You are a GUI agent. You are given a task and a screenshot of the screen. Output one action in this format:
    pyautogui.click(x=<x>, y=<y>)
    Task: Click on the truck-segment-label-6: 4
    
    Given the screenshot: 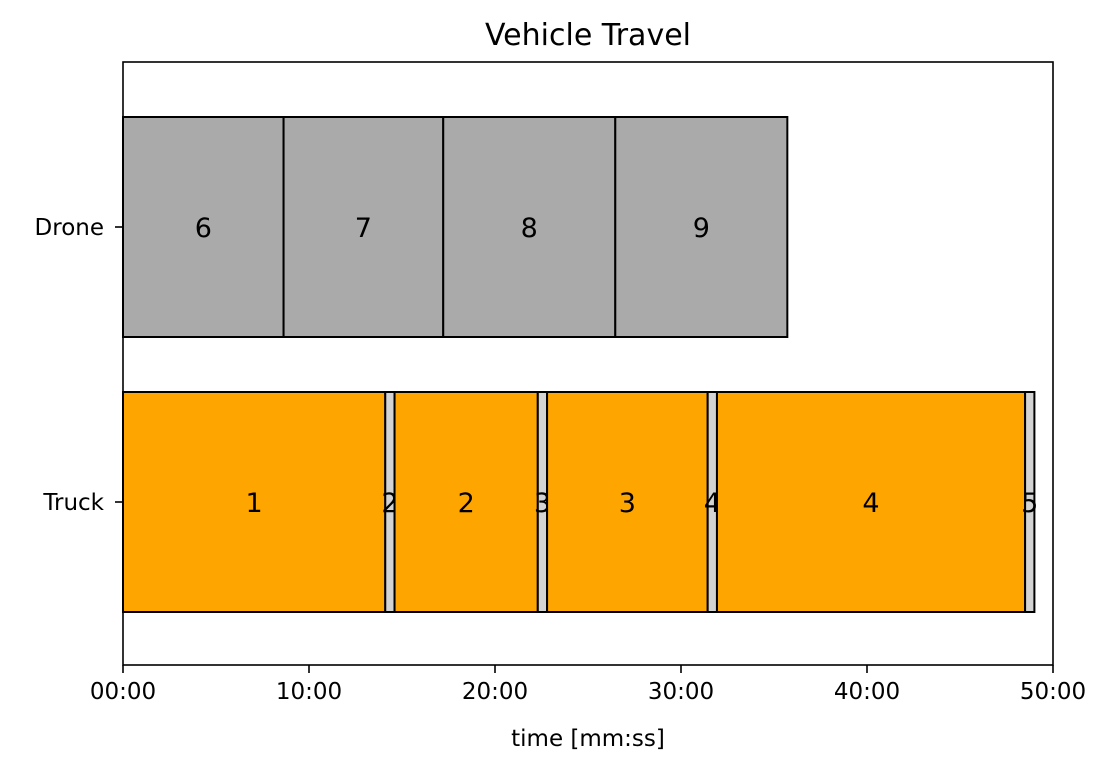 What is the action you would take?
    pyautogui.click(x=870, y=503)
    